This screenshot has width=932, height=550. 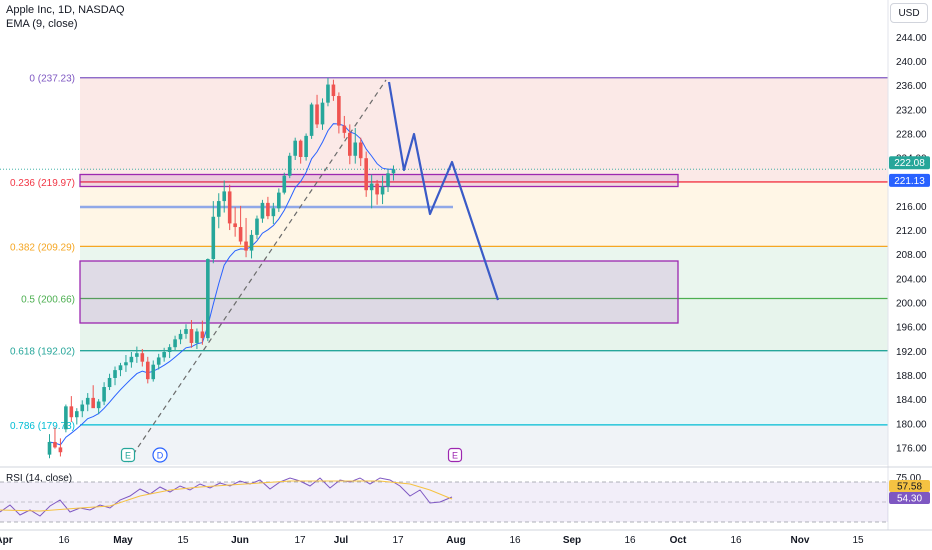 I want to click on event-badge, so click(x=160, y=455).